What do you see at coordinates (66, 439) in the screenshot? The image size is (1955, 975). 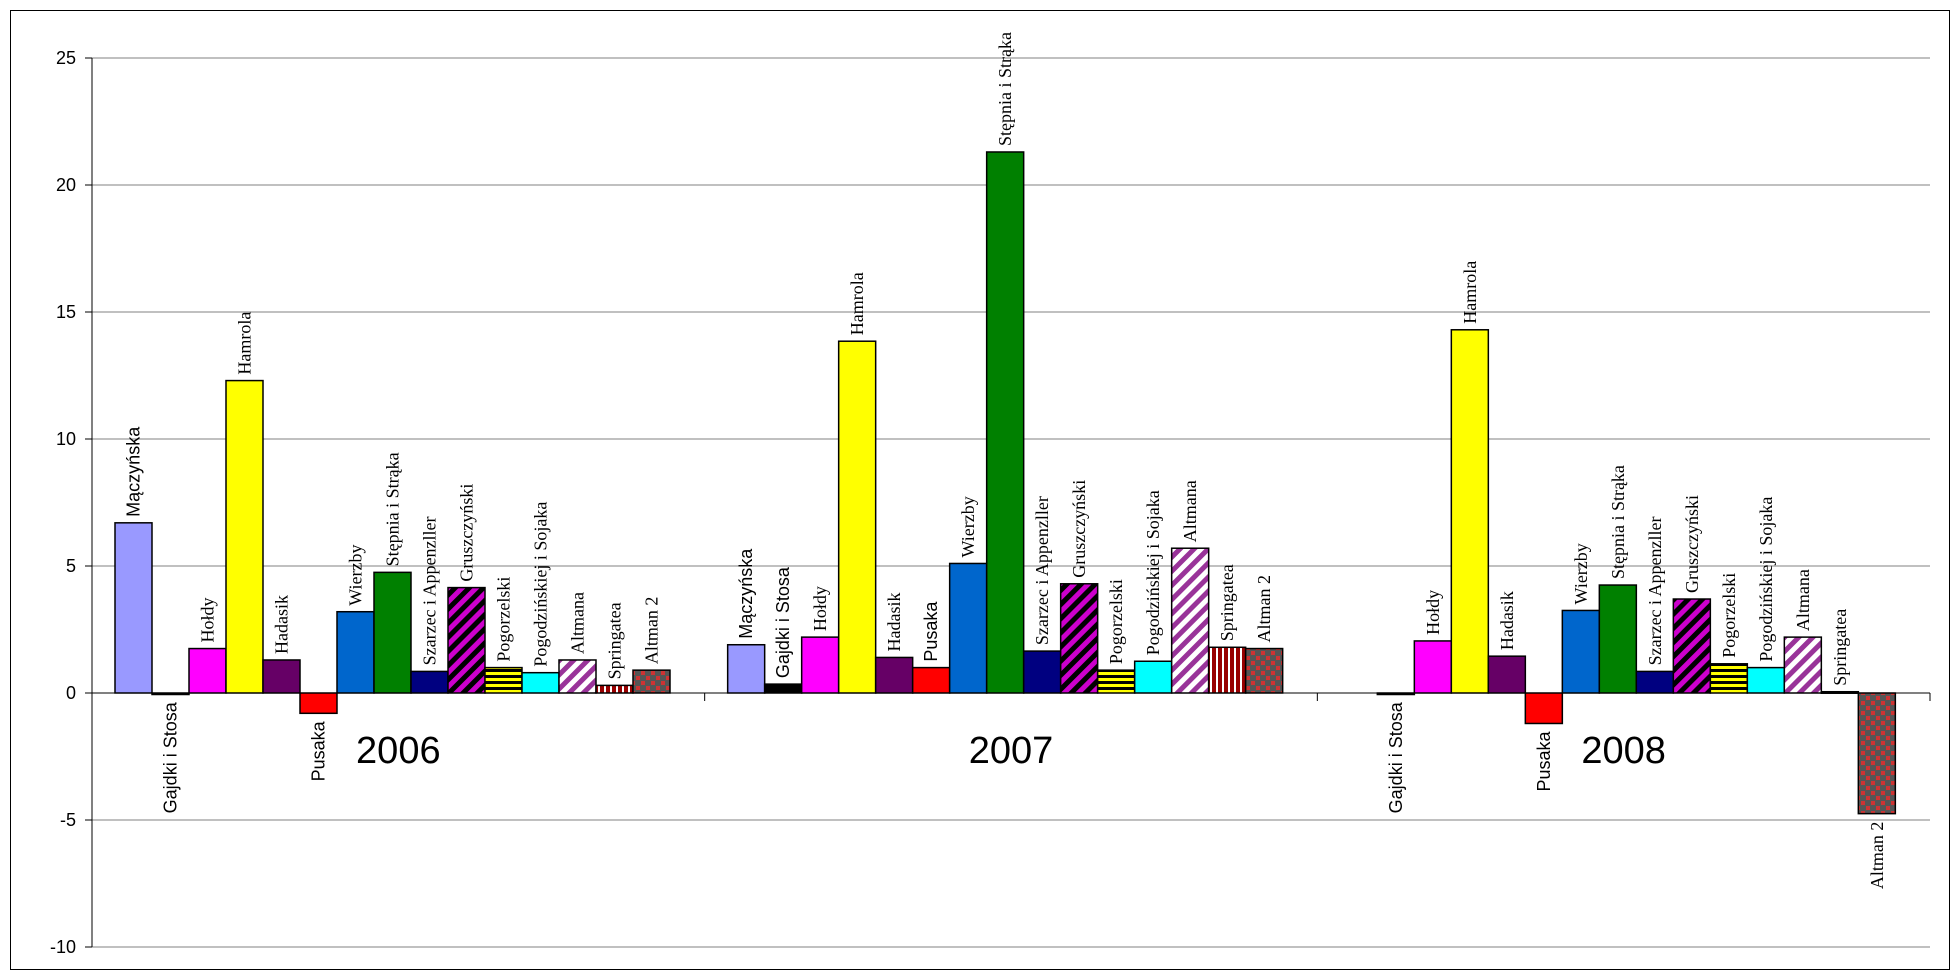 I see `y-tick-label: 10` at bounding box center [66, 439].